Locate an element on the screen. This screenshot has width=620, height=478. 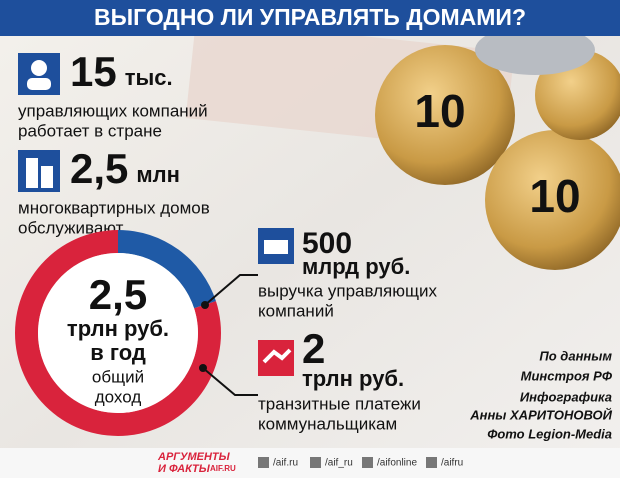
stat-unit: тыс. is located at coordinates (149, 77).